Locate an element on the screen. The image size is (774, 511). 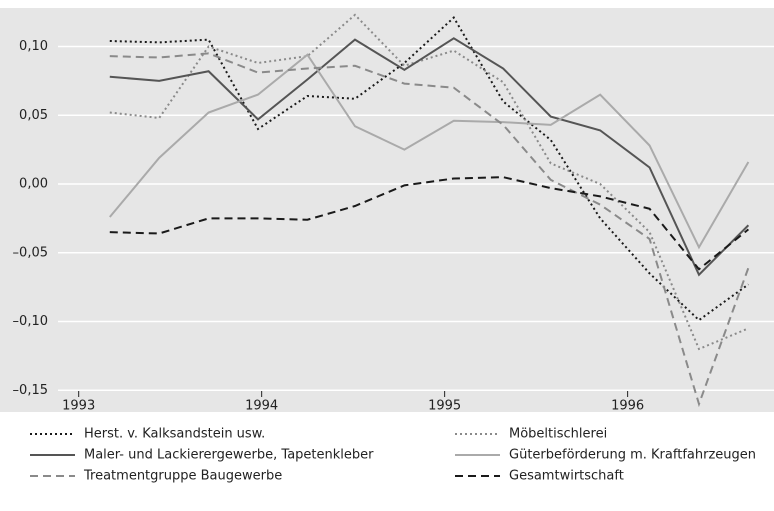
y-tick-label: 0,05 is located at coordinates (33, 115).